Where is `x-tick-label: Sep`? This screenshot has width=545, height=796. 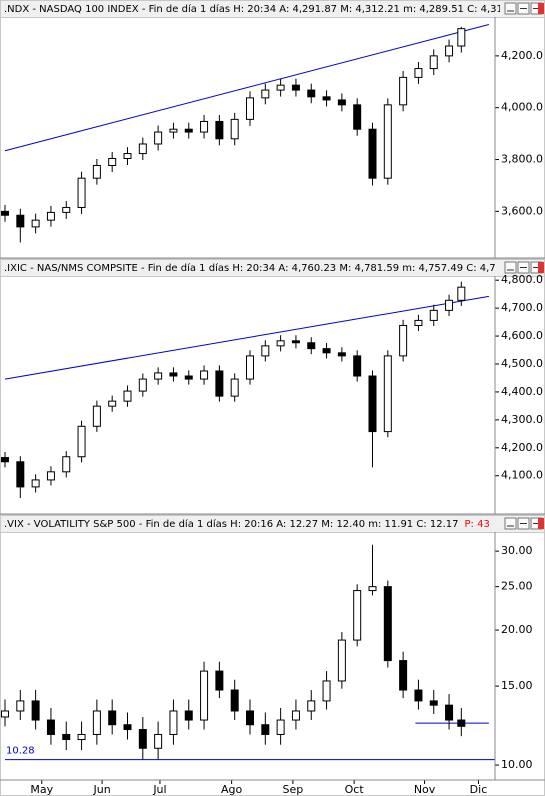
x-tick-label: Sep is located at coordinates (293, 789).